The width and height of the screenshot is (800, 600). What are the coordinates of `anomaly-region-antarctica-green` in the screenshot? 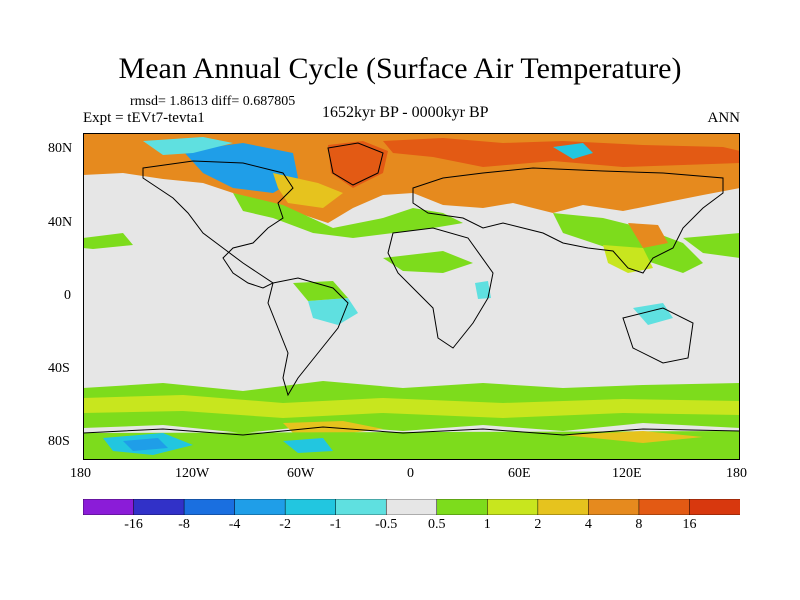 It's located at (411, 445).